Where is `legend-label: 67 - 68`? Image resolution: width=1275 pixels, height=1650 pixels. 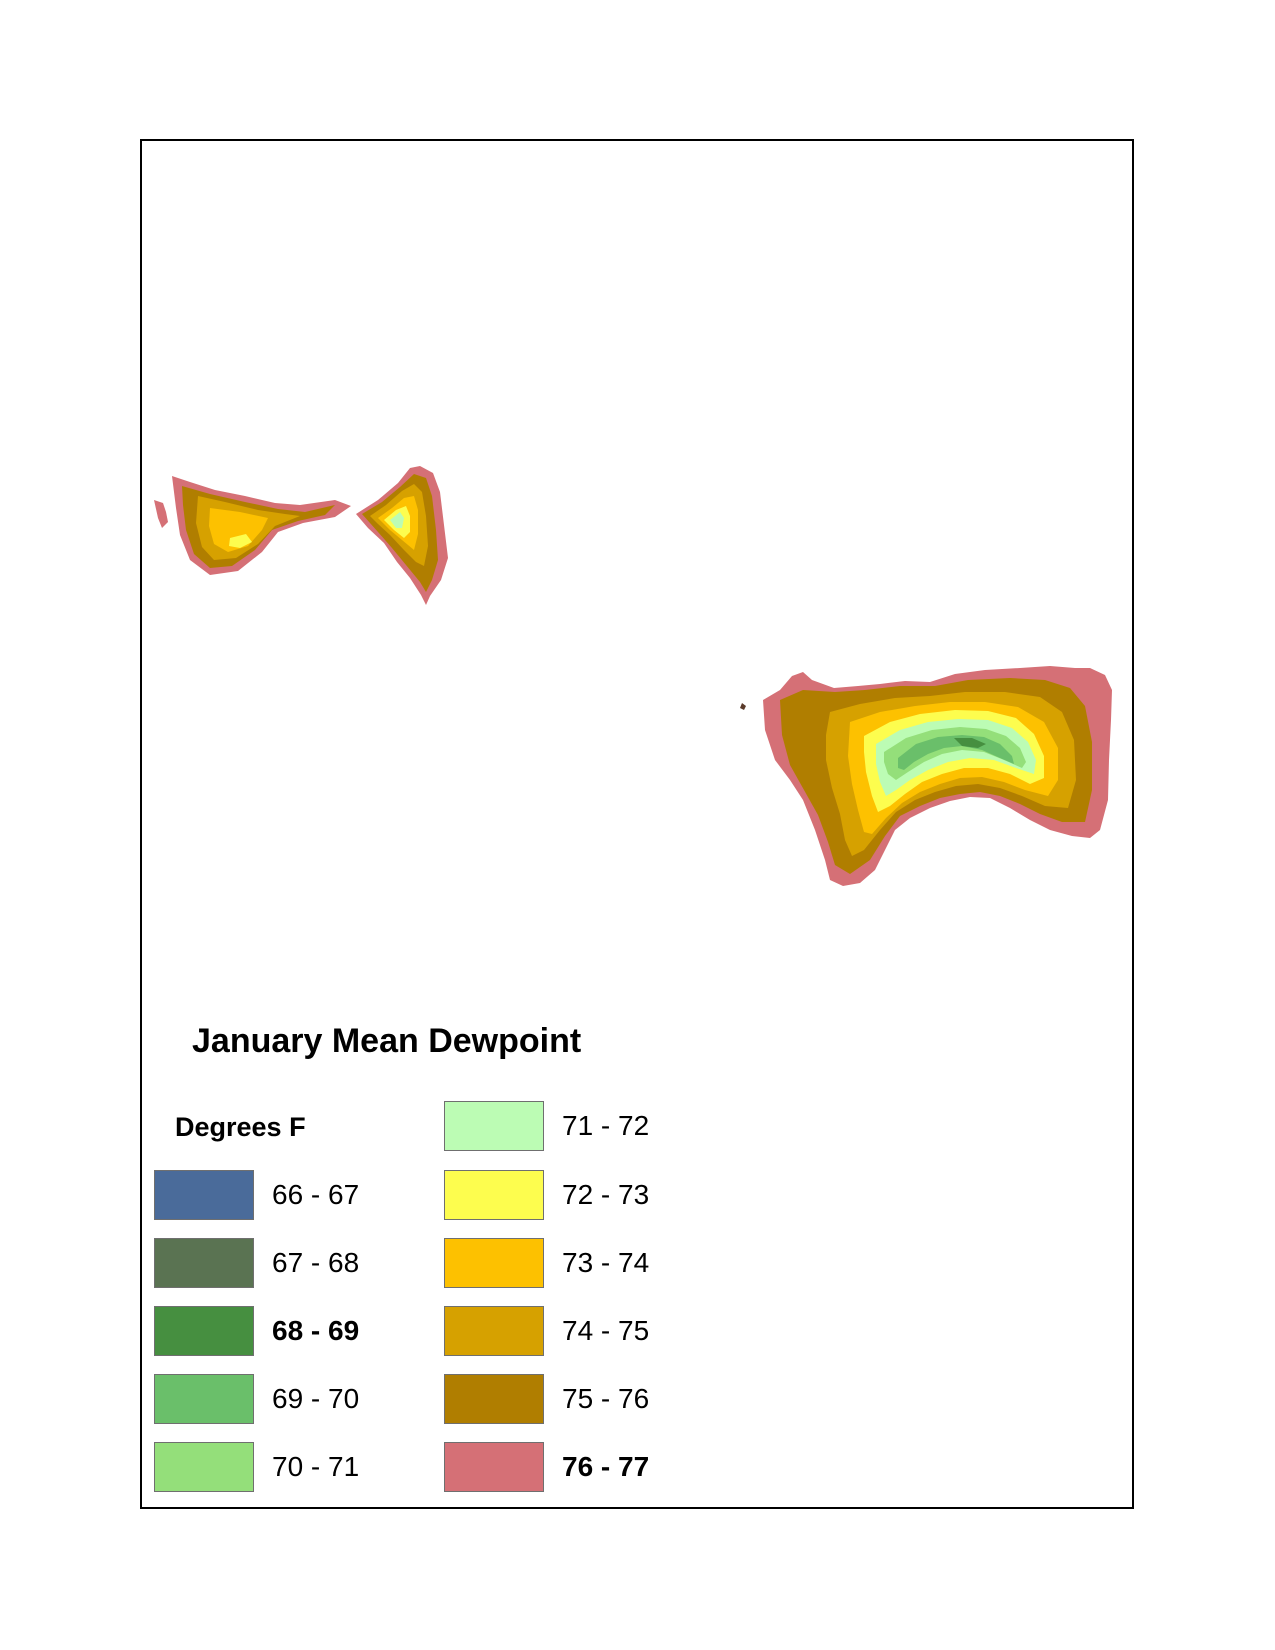 legend-label: 67 - 68 is located at coordinates (316, 1262).